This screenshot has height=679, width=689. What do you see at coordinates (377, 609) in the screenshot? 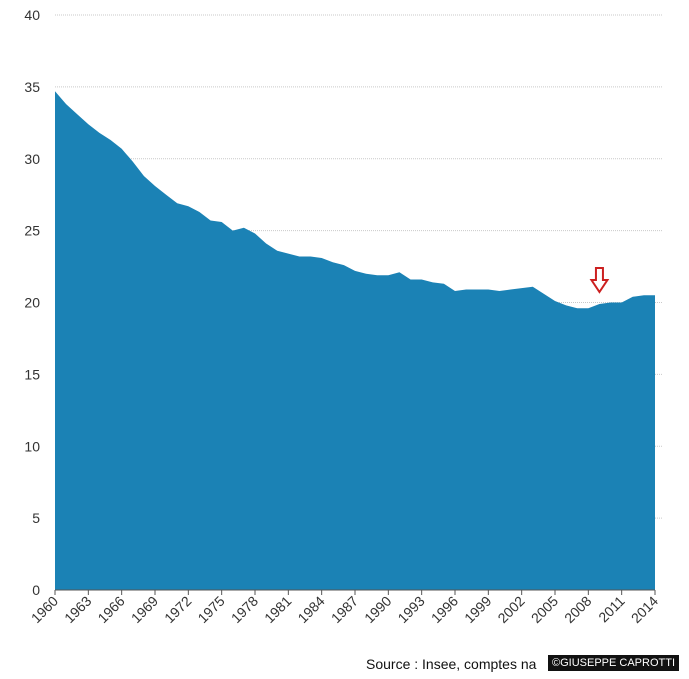
I see `x-tick-label: 1990` at bounding box center [377, 609].